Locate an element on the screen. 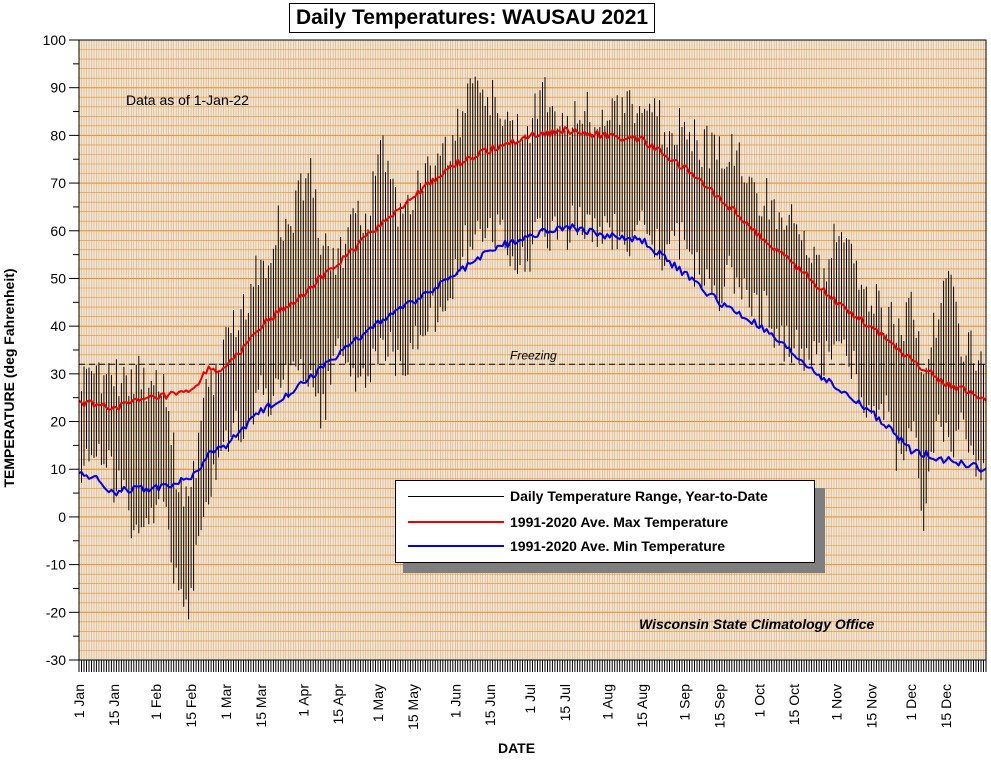  legend-swatch-ave-min is located at coordinates (456, 546).